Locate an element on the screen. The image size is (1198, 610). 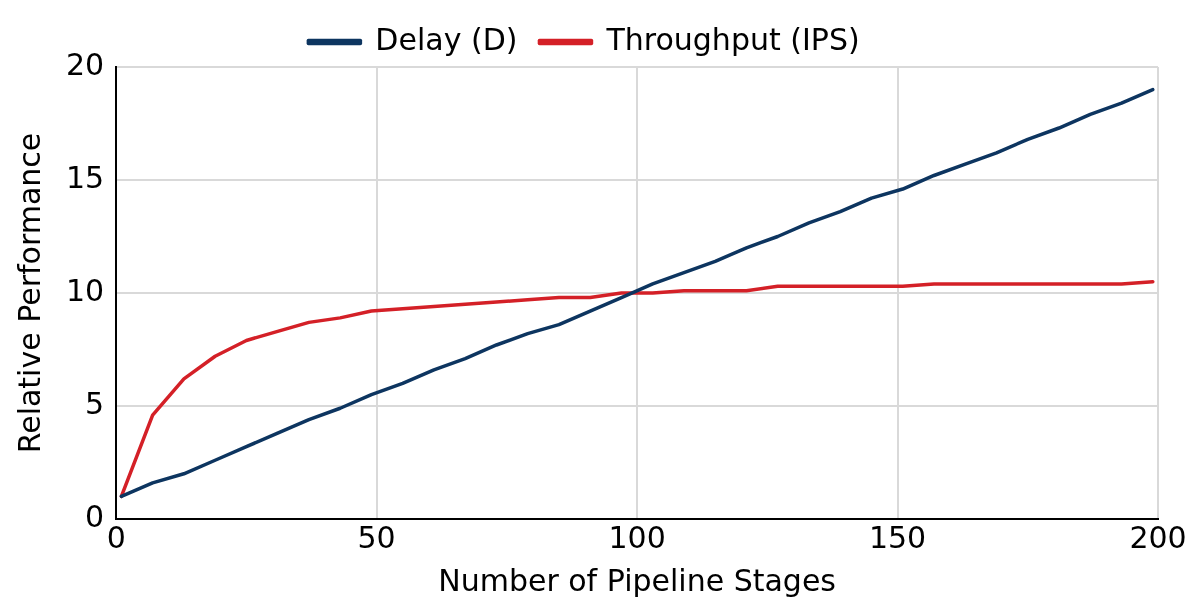
x-tick-label: 100 is located at coordinates (637, 537).